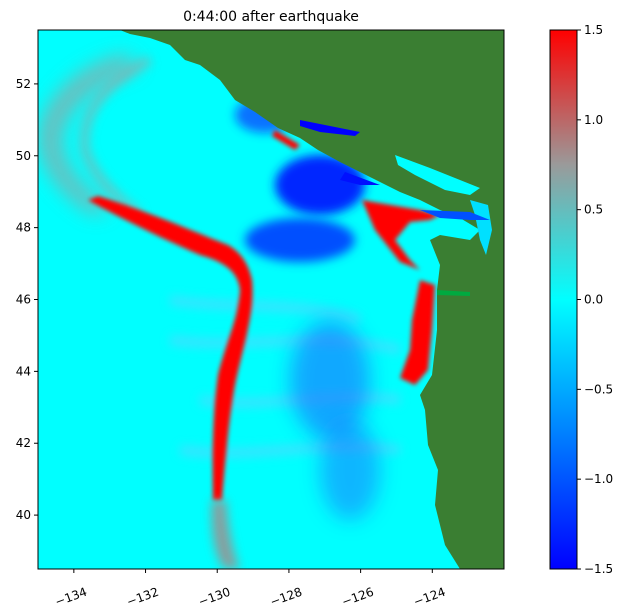 This screenshot has width=630, height=615. I want to click on y-tick-label: 50, so click(23, 156).